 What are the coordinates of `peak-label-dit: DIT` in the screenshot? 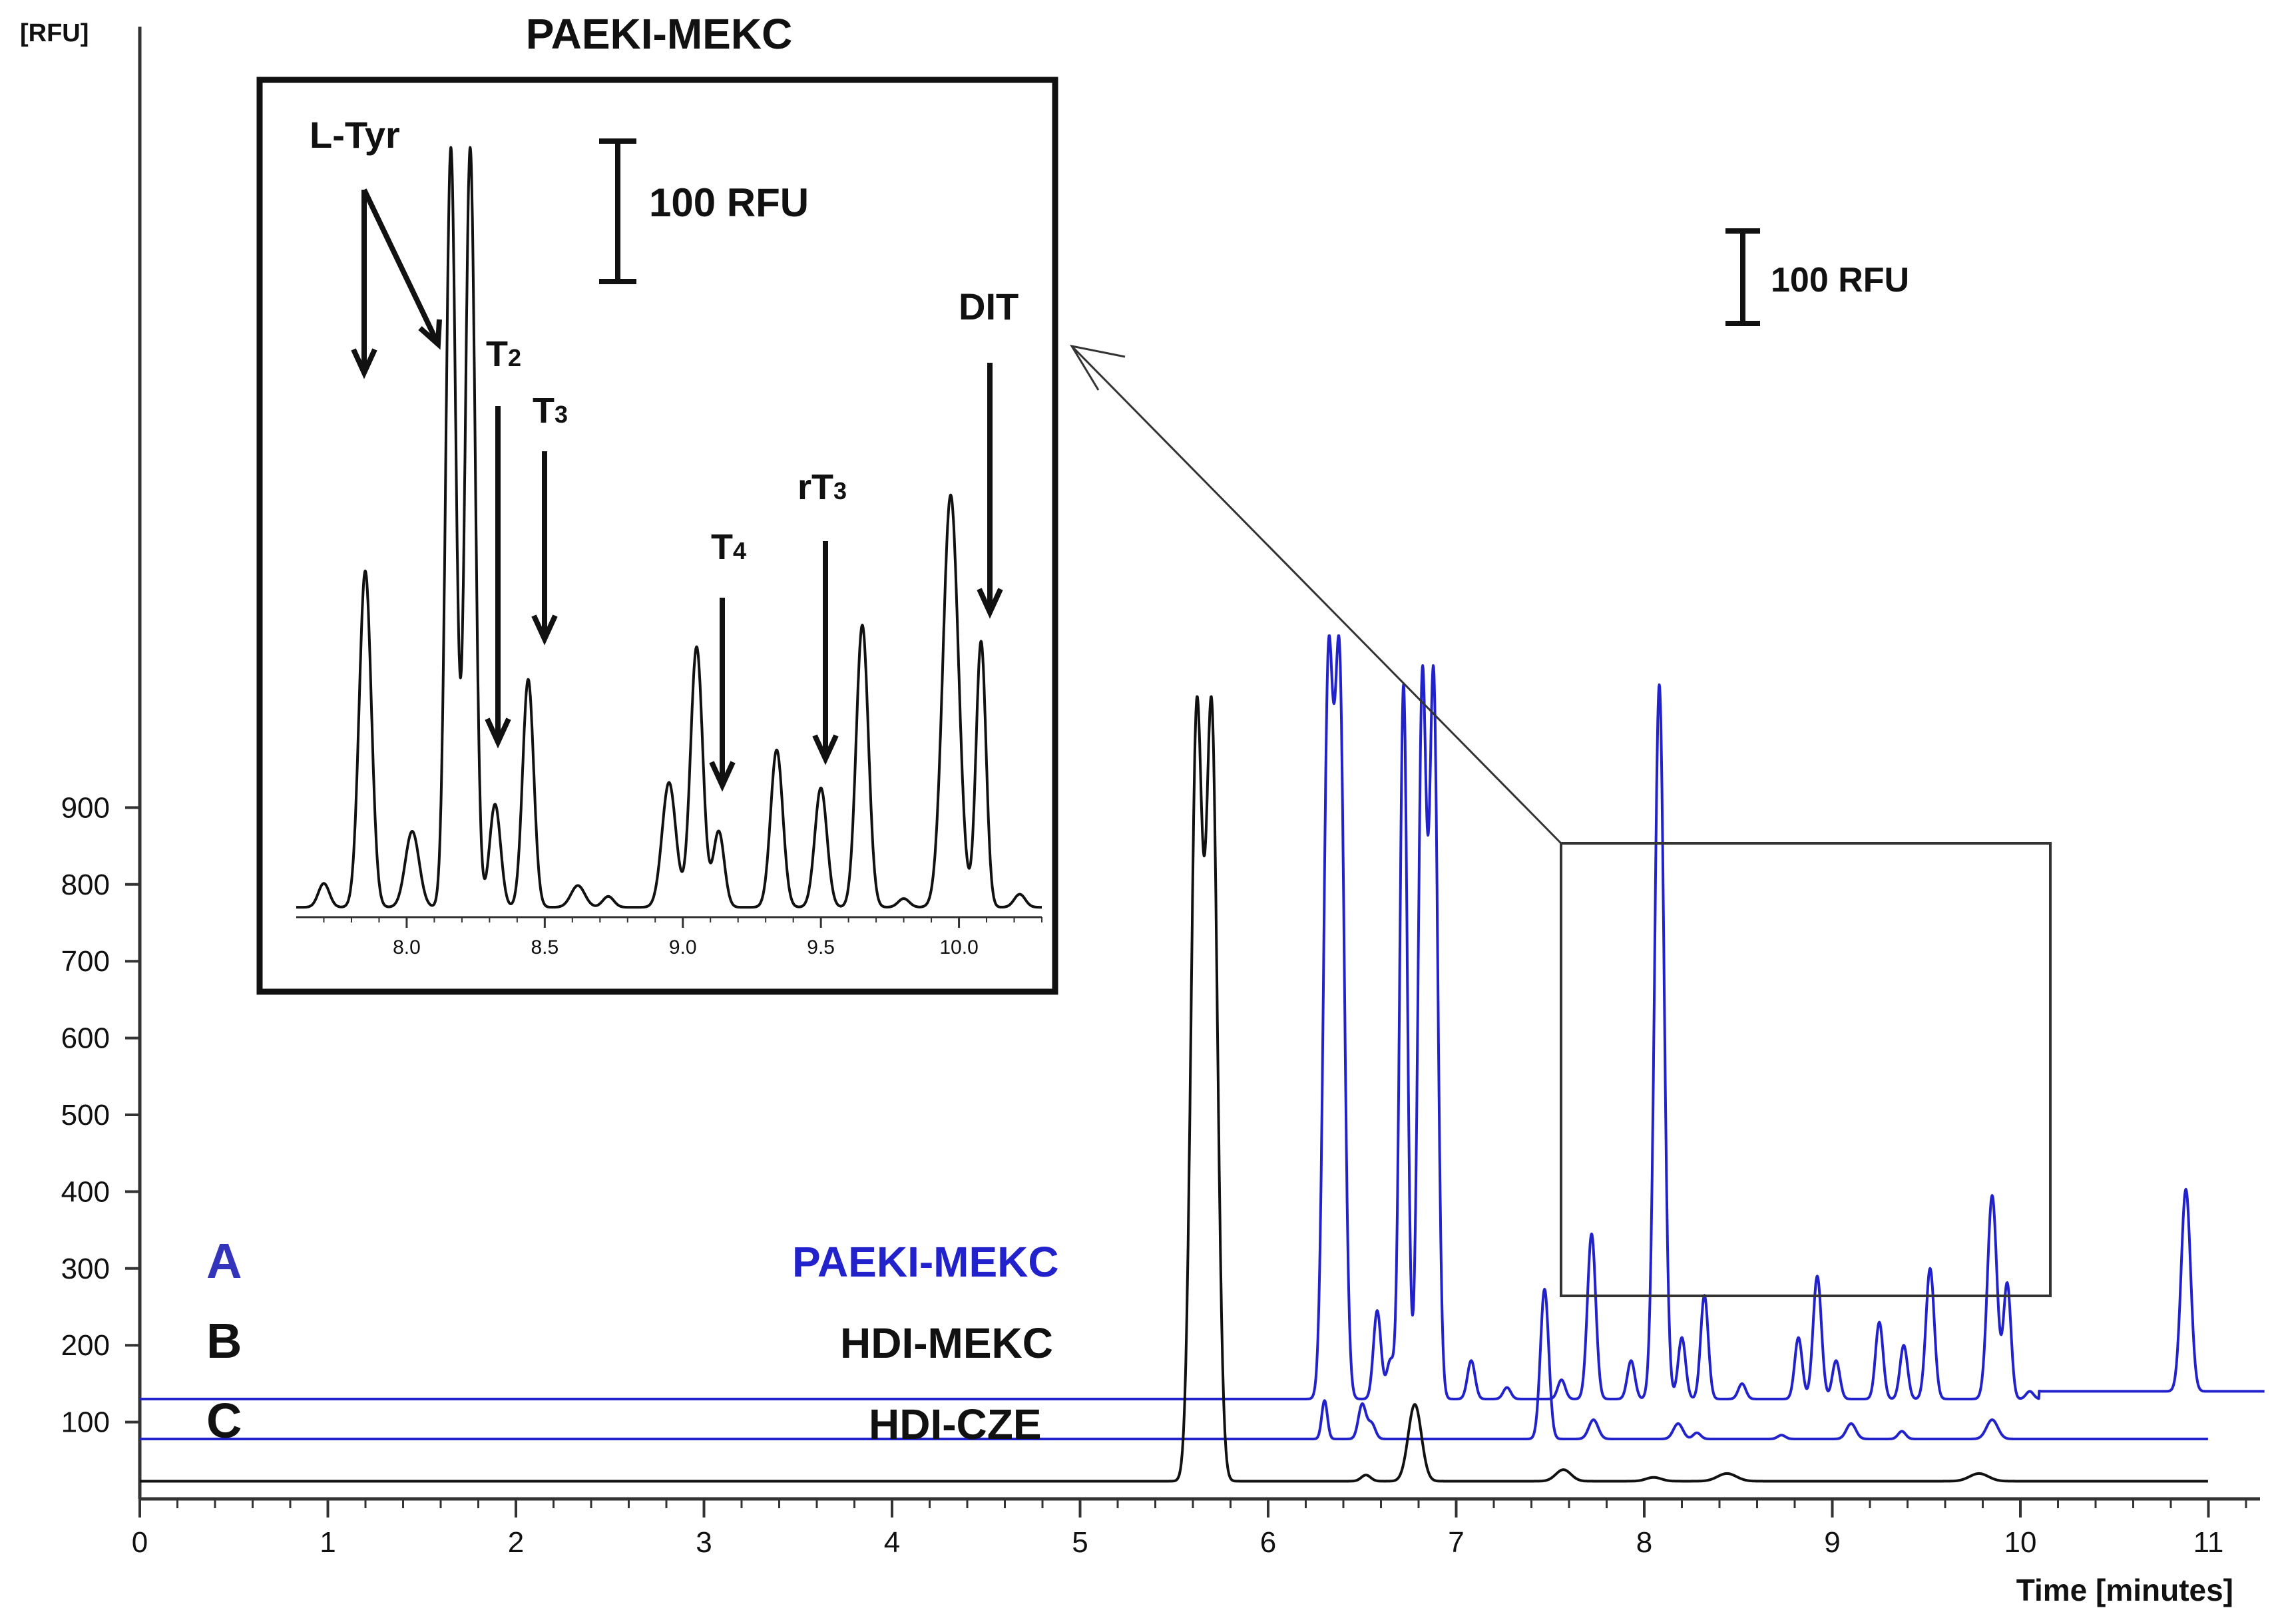 It's located at (989, 306).